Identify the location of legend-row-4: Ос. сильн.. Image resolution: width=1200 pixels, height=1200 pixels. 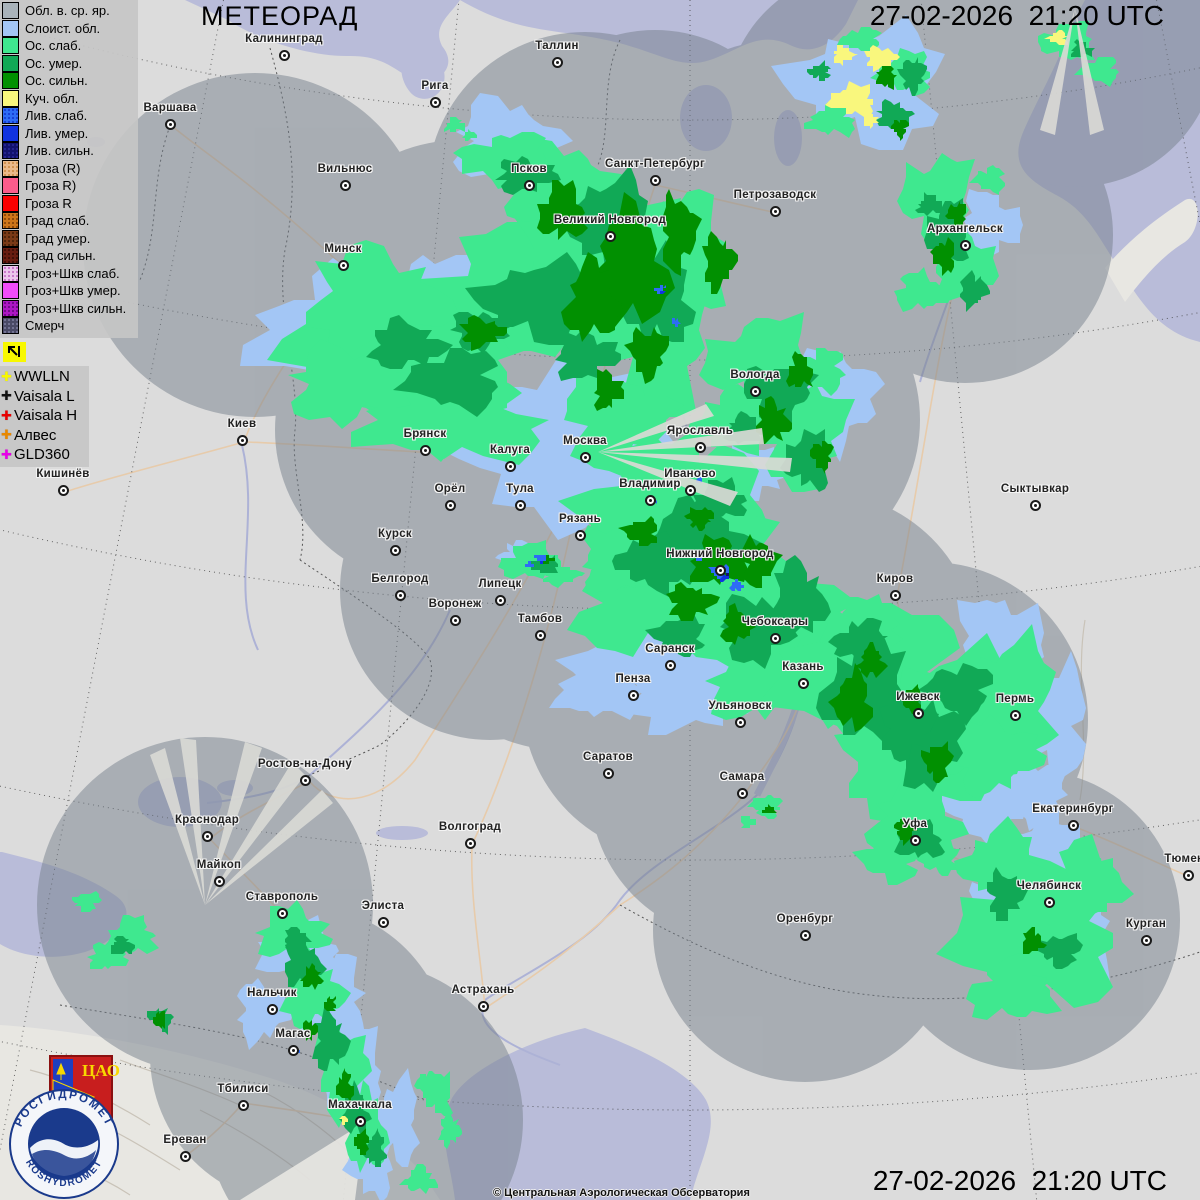
(70, 81).